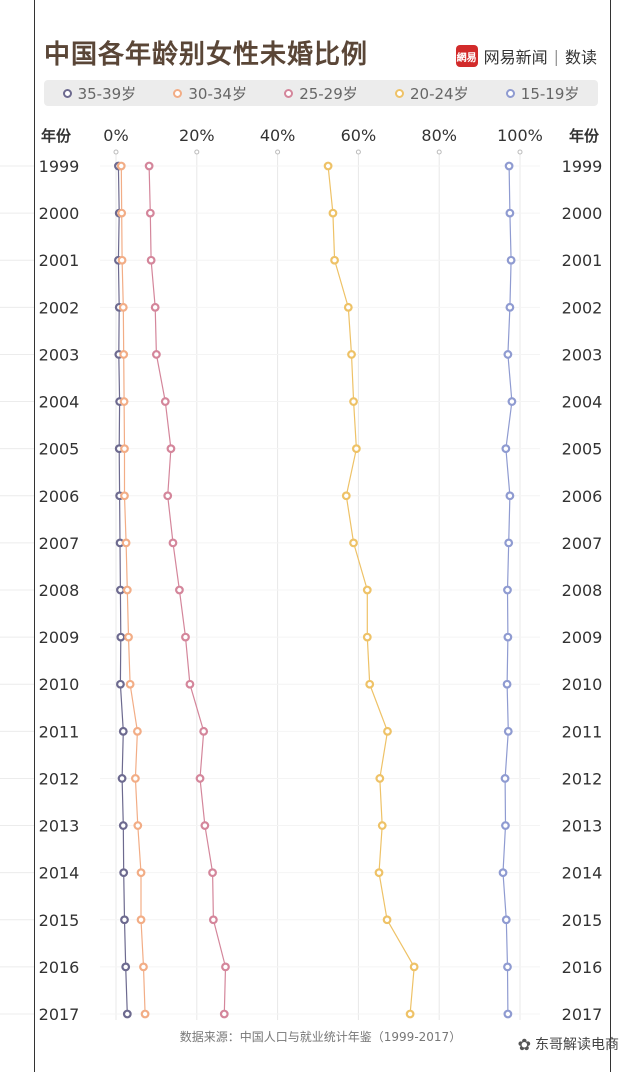  I want to click on x-tick-label: 0%, so click(115, 135).